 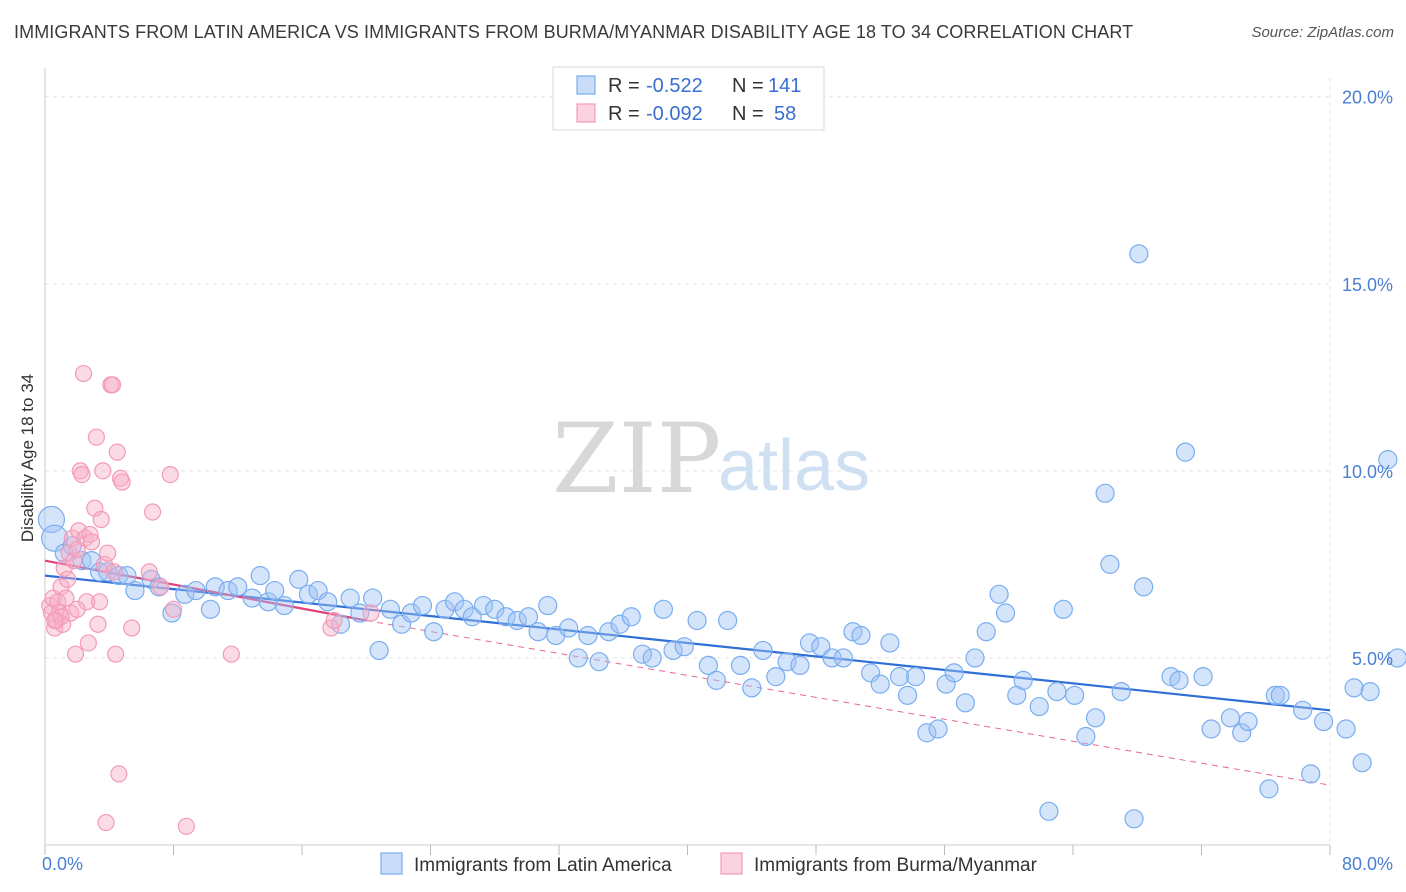 I want to click on legend-n-value-1: 141, so click(x=784, y=86).